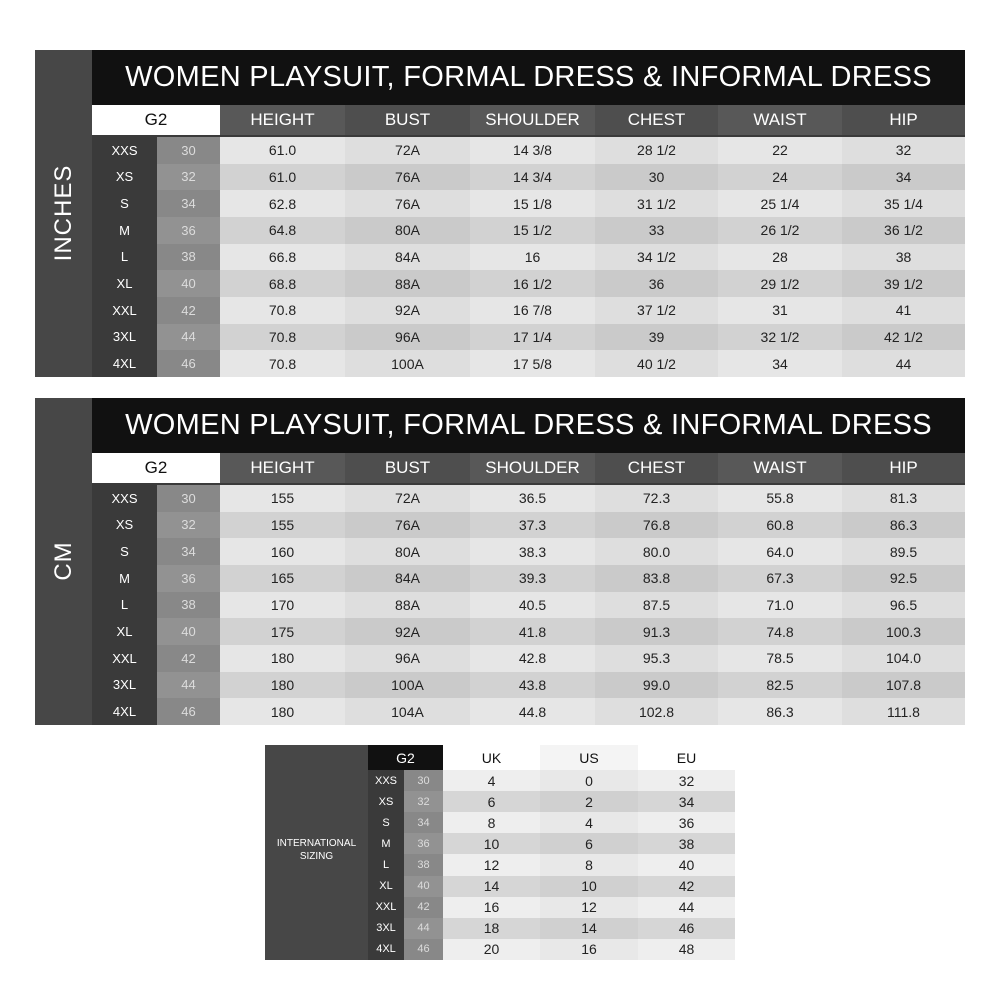  Describe the element at coordinates (423, 781) in the screenshot. I see `g2-cell: 30` at that location.